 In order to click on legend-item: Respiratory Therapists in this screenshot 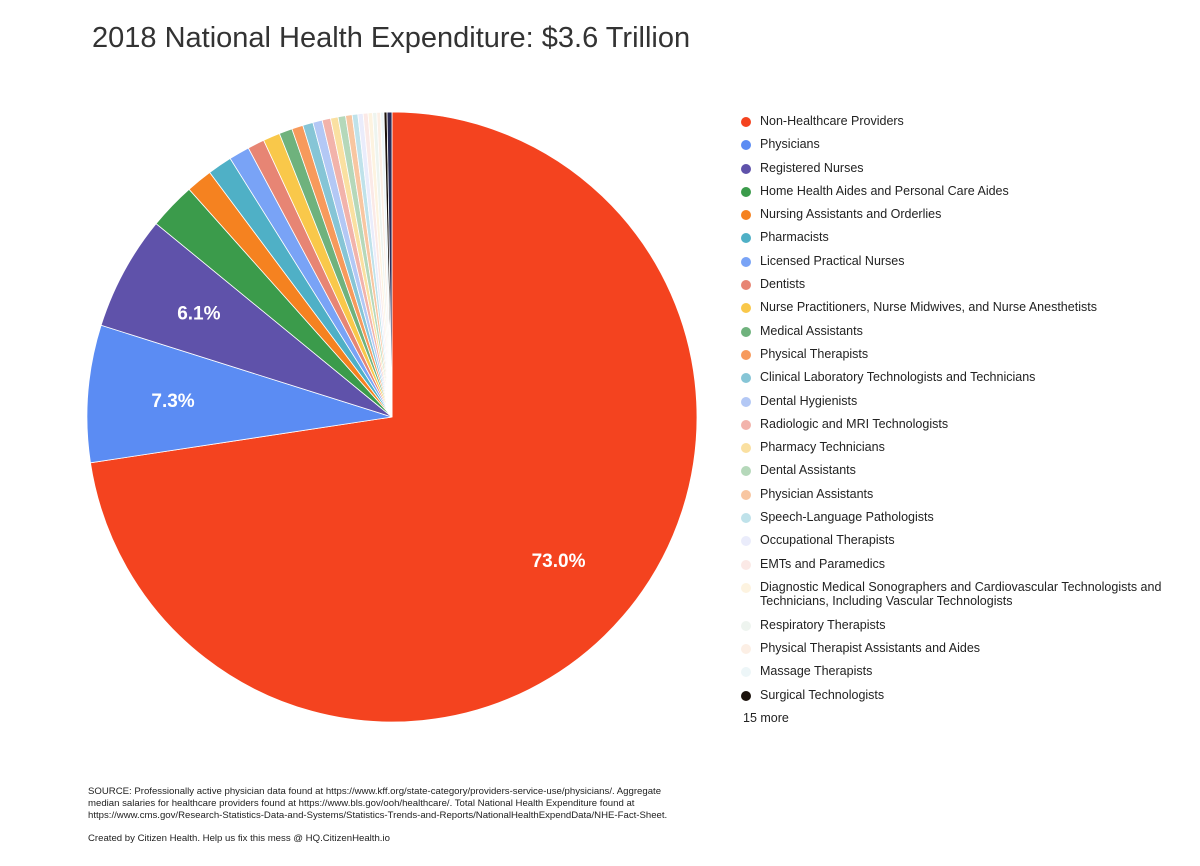, I will do `click(962, 625)`.